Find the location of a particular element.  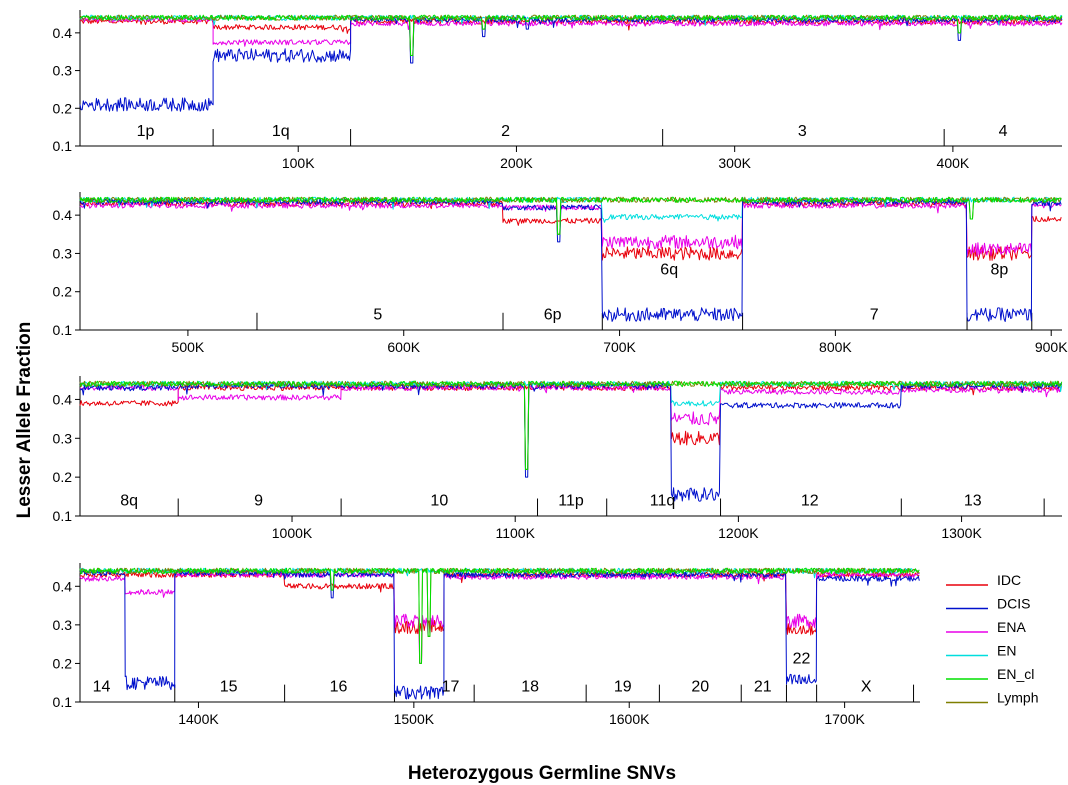

x-tick-label: 1000K is located at coordinates (292, 533).